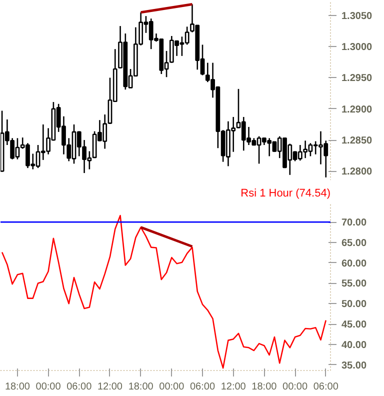 The width and height of the screenshot is (384, 396). What do you see at coordinates (357, 172) in the screenshot?
I see `y-tick-label: 1.2800` at bounding box center [357, 172].